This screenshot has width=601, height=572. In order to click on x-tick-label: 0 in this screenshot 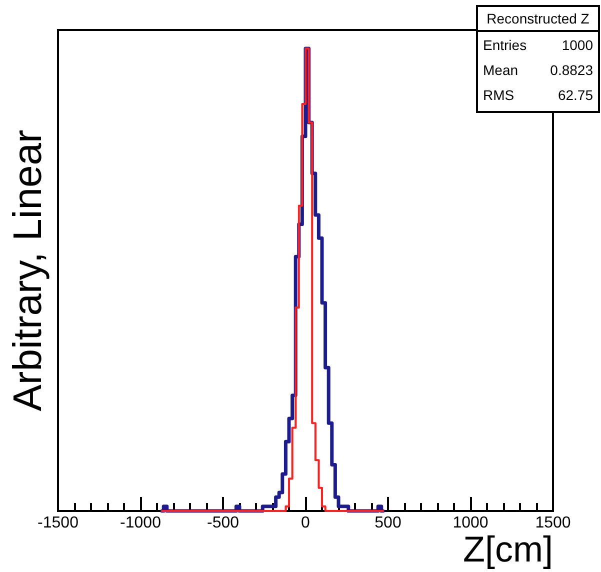, I will do `click(305, 523)`.